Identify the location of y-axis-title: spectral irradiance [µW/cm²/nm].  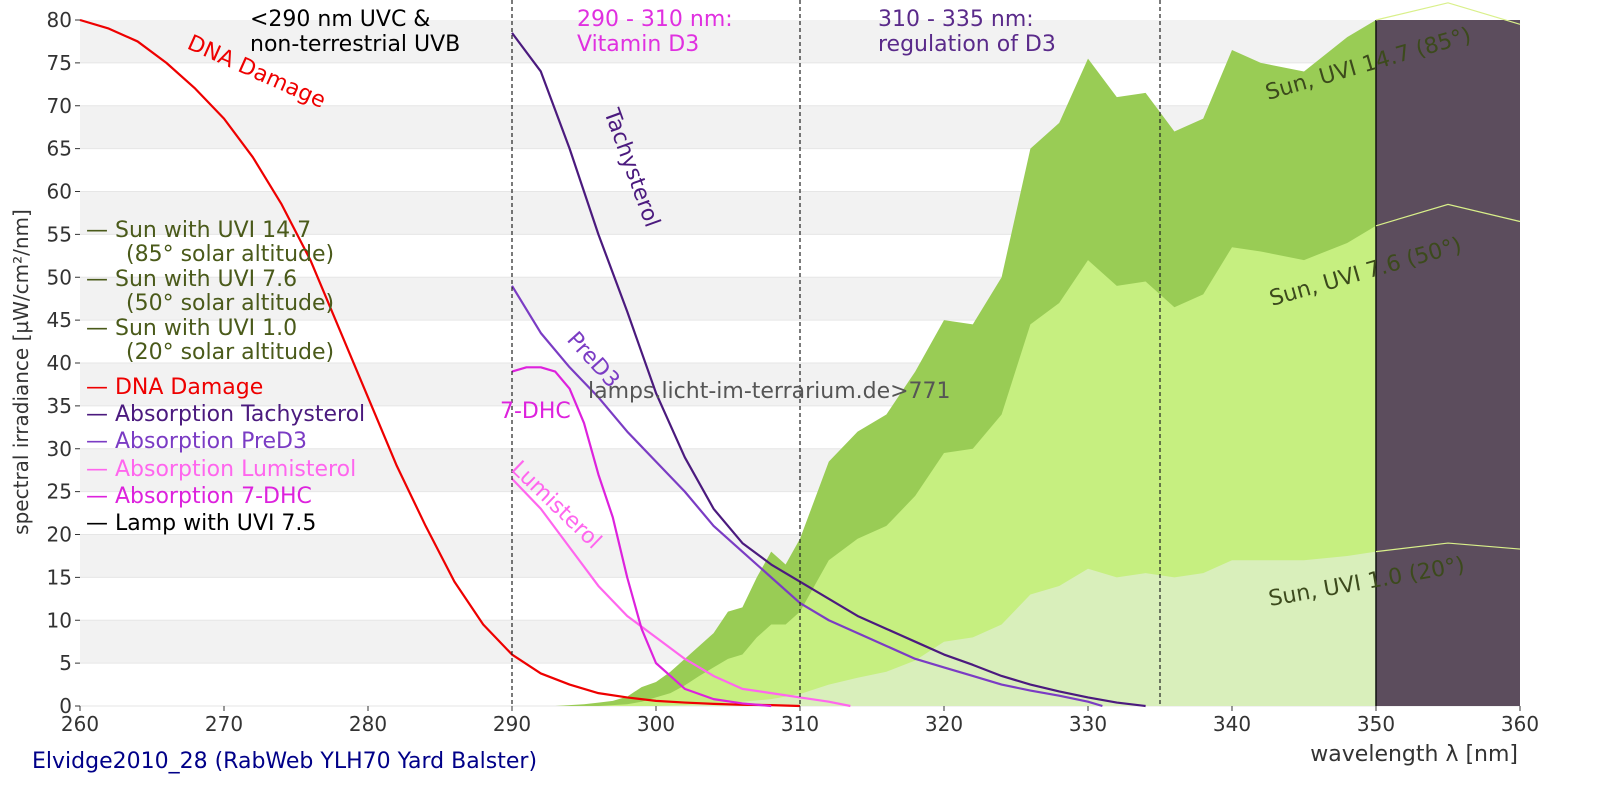
(21, 372).